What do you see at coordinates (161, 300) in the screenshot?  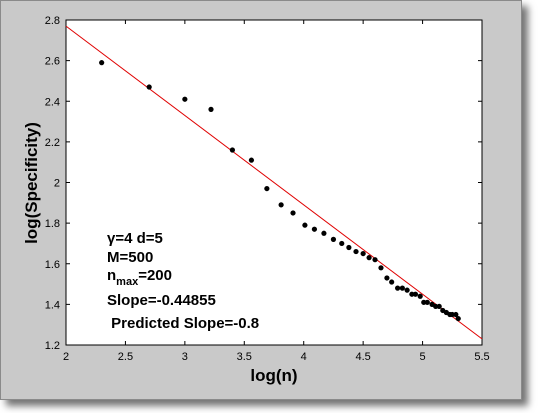 I see `annotation-slope: Slope=-0.44855` at bounding box center [161, 300].